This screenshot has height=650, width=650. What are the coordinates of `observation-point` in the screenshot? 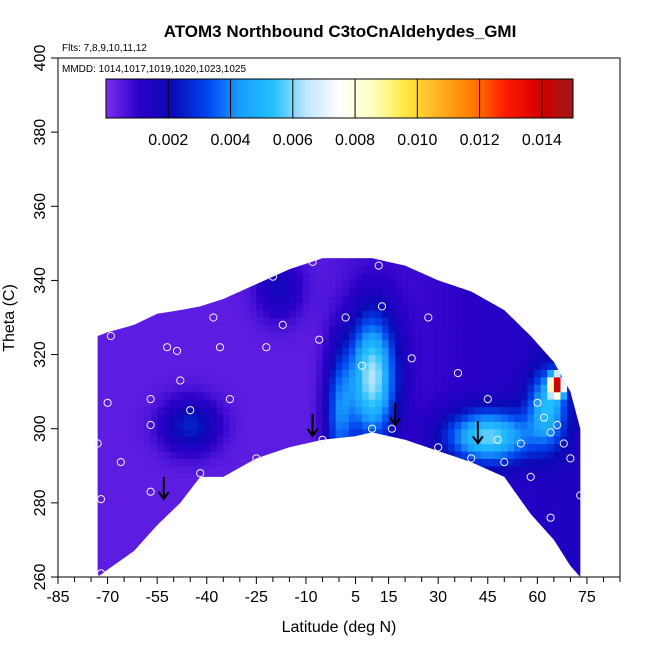 It's located at (190, 410).